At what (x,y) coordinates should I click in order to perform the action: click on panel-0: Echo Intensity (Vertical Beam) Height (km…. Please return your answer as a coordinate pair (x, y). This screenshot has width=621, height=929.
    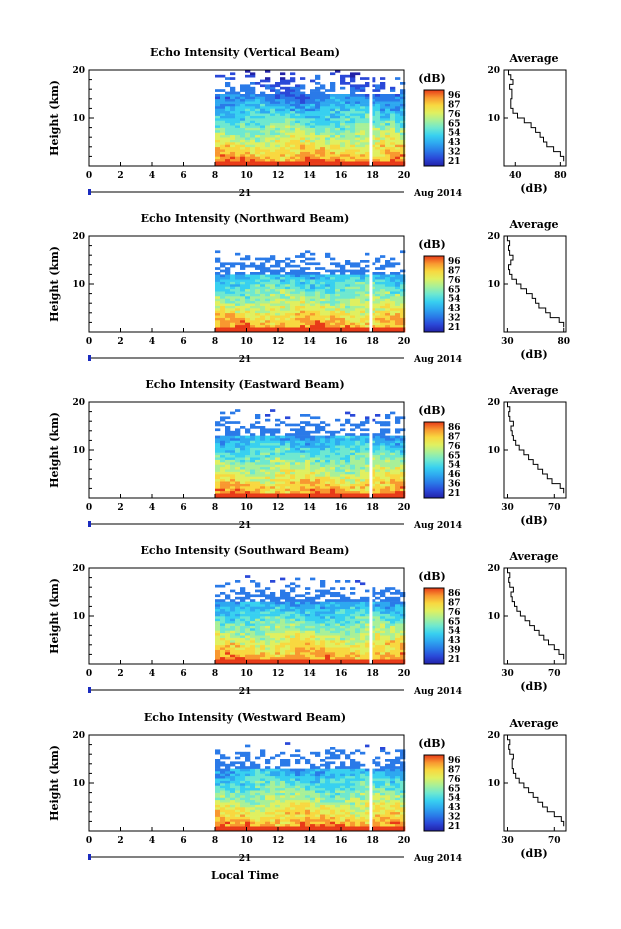
    Looking at the image, I should click on (307, 122).